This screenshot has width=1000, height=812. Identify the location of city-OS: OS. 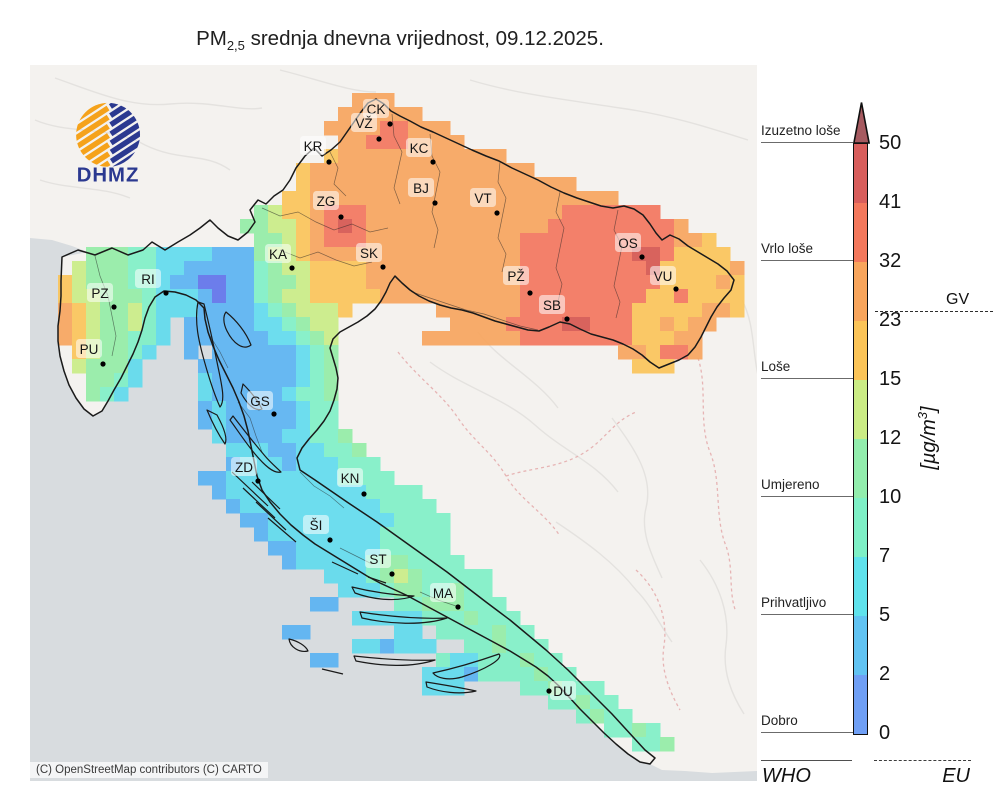
(630, 246).